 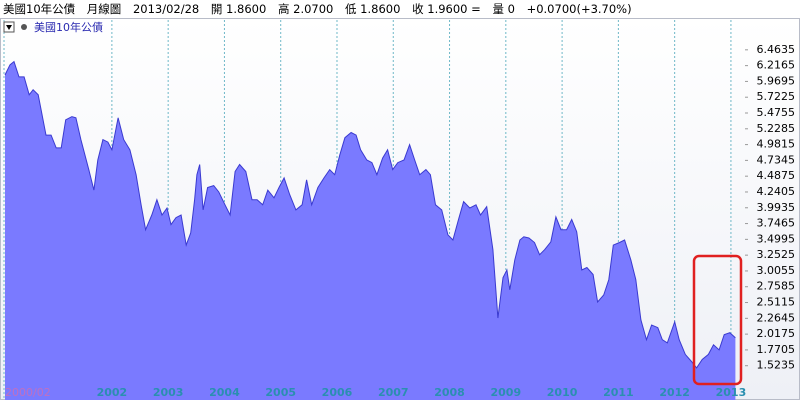 What do you see at coordinates (731, 392) in the screenshot?
I see `x-tick-label: 2013` at bounding box center [731, 392].